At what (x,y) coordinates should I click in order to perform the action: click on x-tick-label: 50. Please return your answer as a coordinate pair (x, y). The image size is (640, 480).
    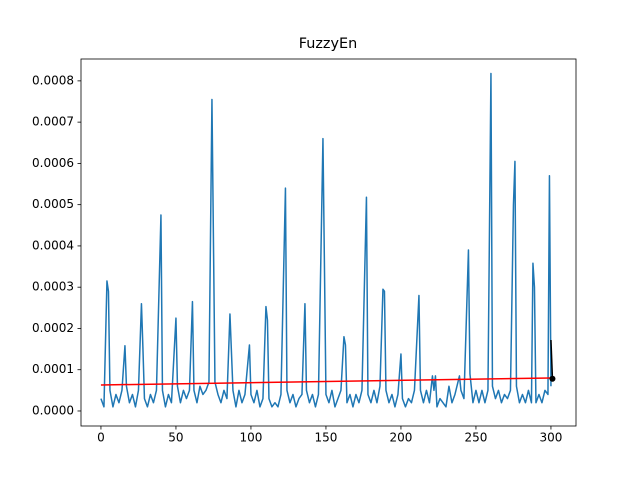
    Looking at the image, I should click on (175, 438).